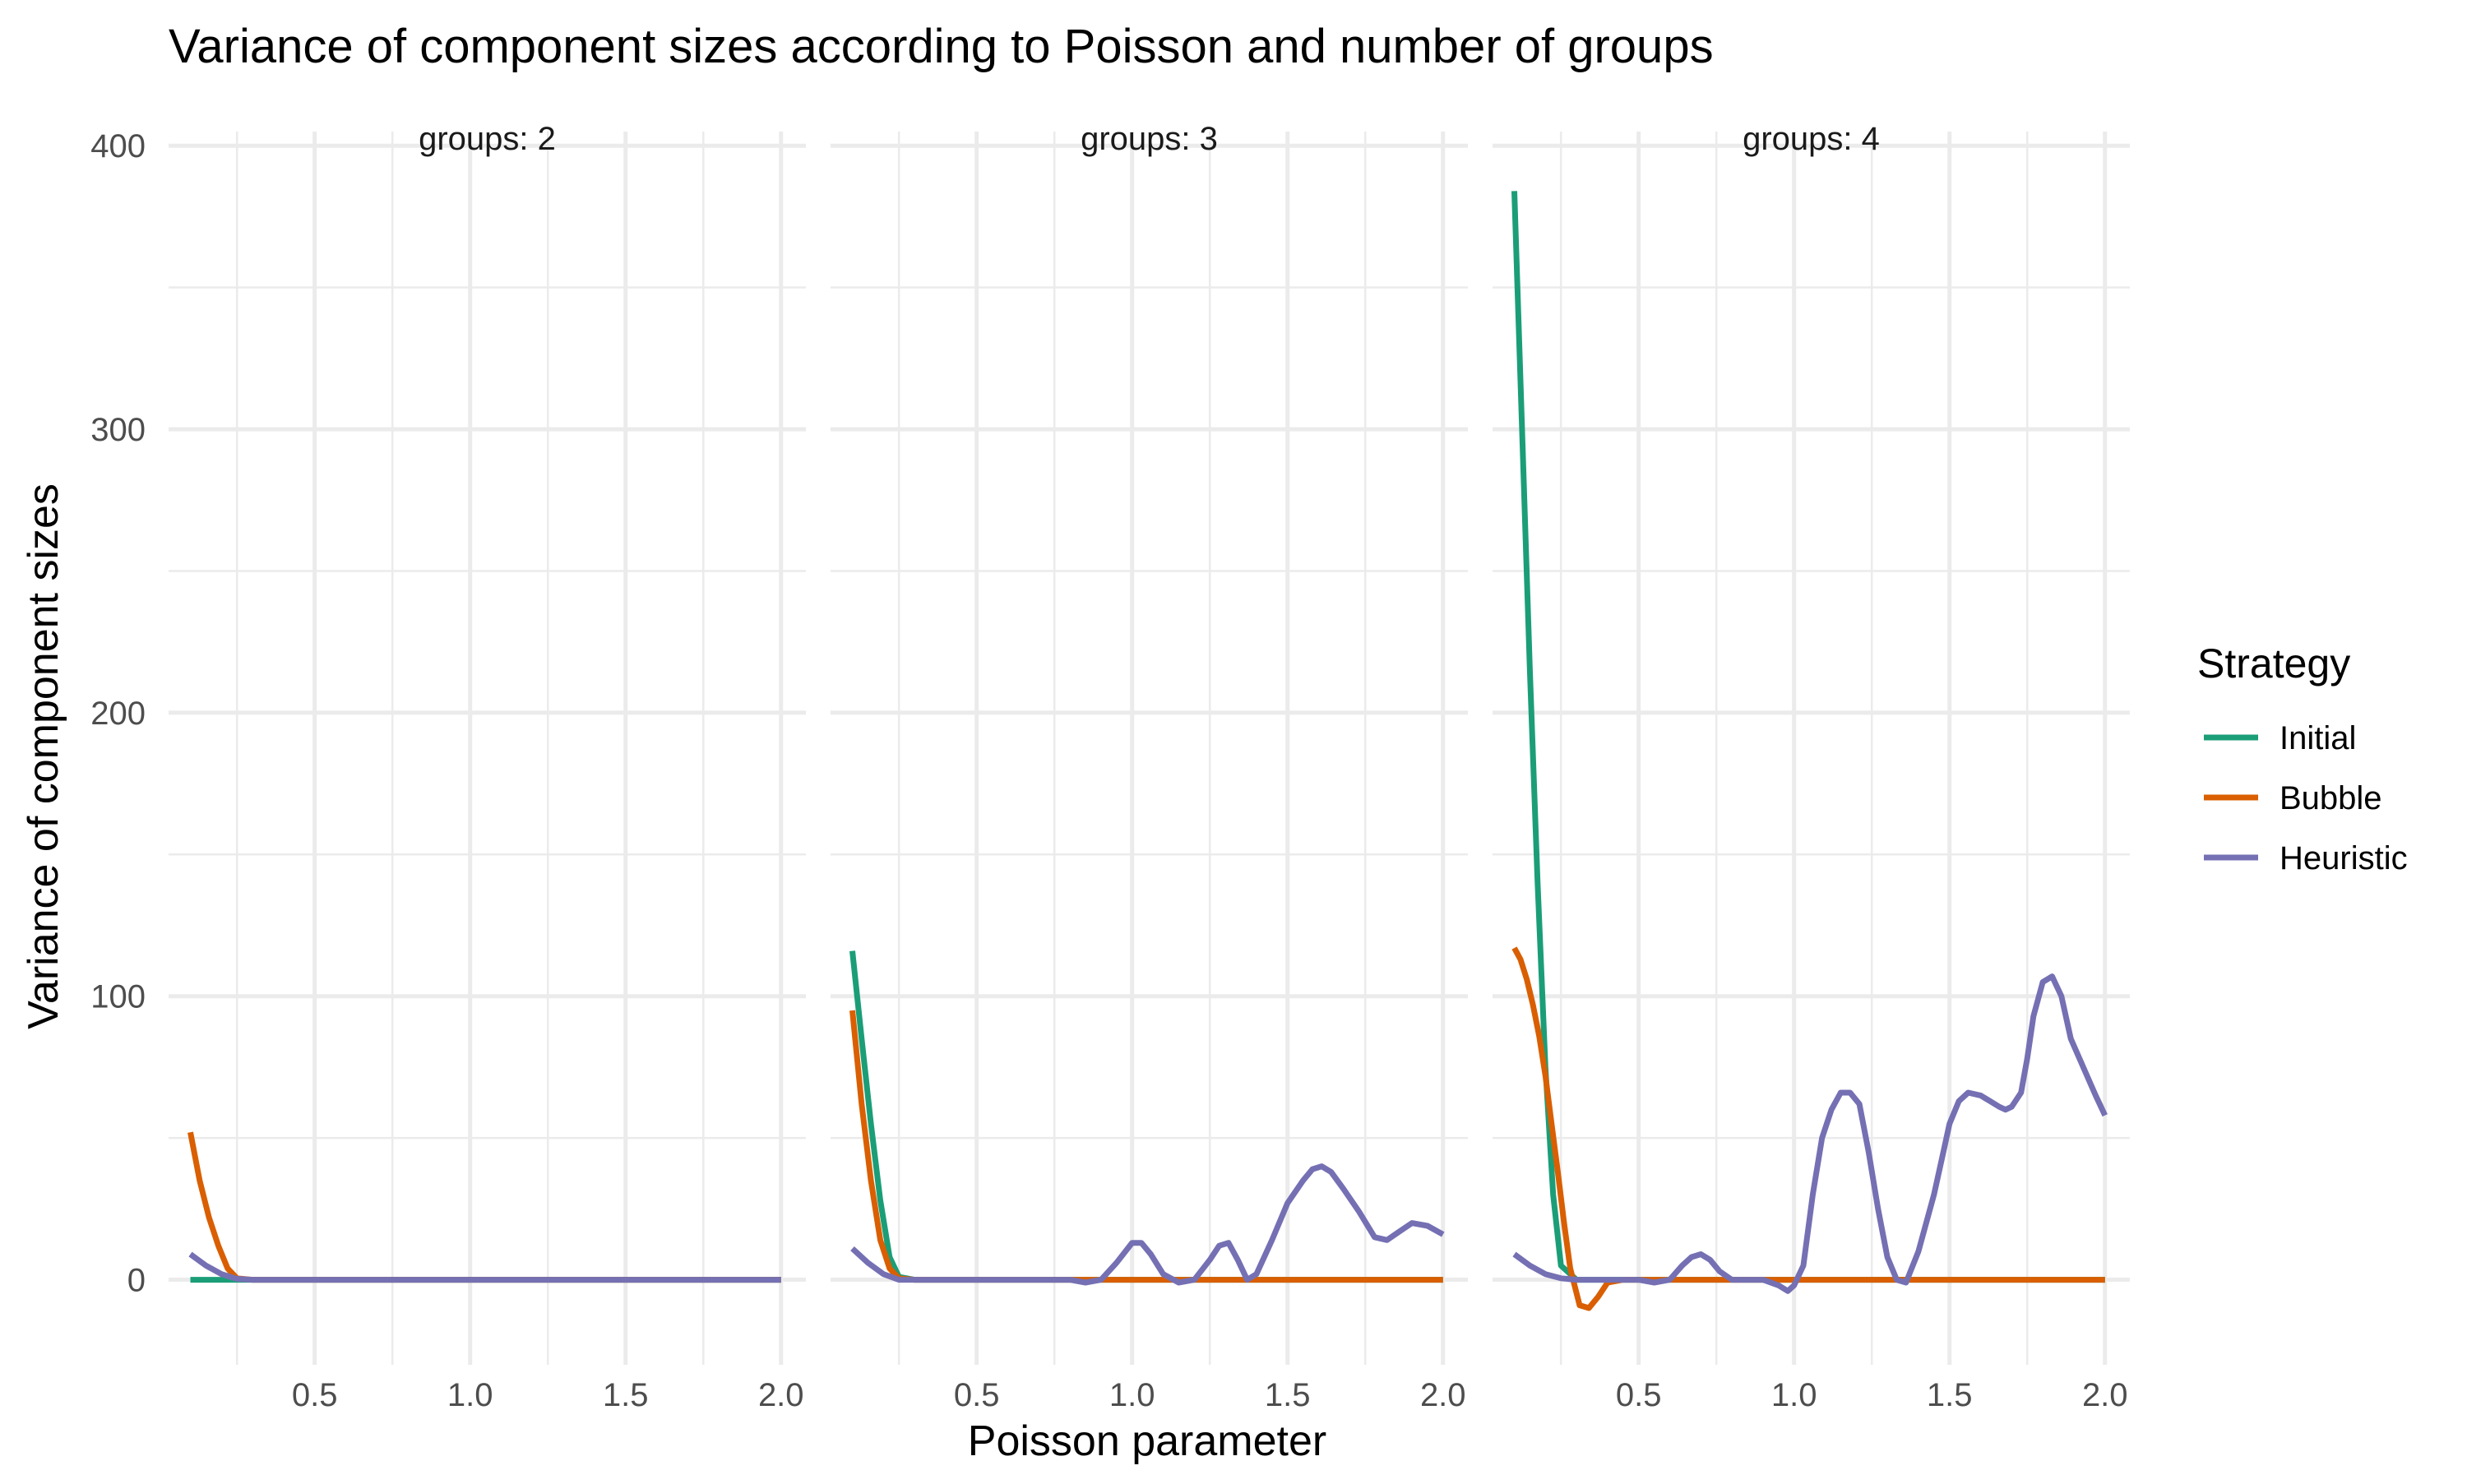  What do you see at coordinates (1812, 139) in the screenshot?
I see `facet-strip-label: groups: 4` at bounding box center [1812, 139].